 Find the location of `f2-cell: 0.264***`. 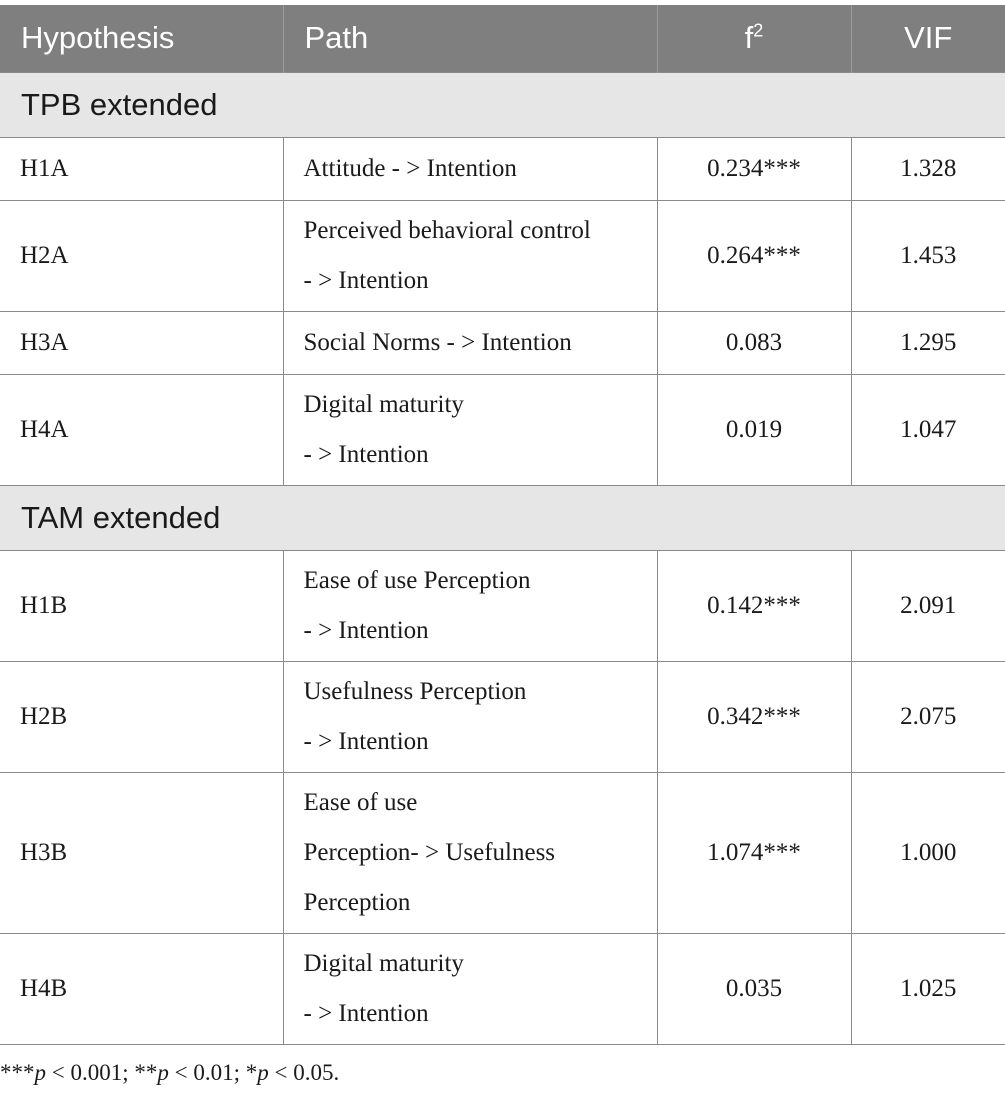

f2-cell: 0.264*** is located at coordinates (754, 255).